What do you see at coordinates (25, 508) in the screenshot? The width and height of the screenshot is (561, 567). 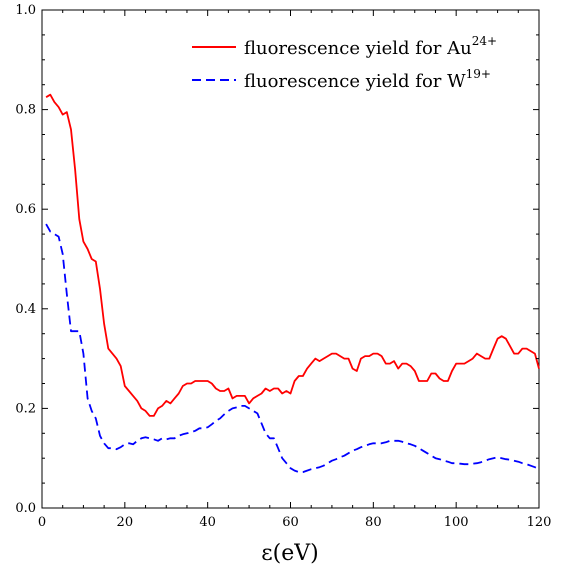 I see `y-tick-label: 0.0` at bounding box center [25, 508].